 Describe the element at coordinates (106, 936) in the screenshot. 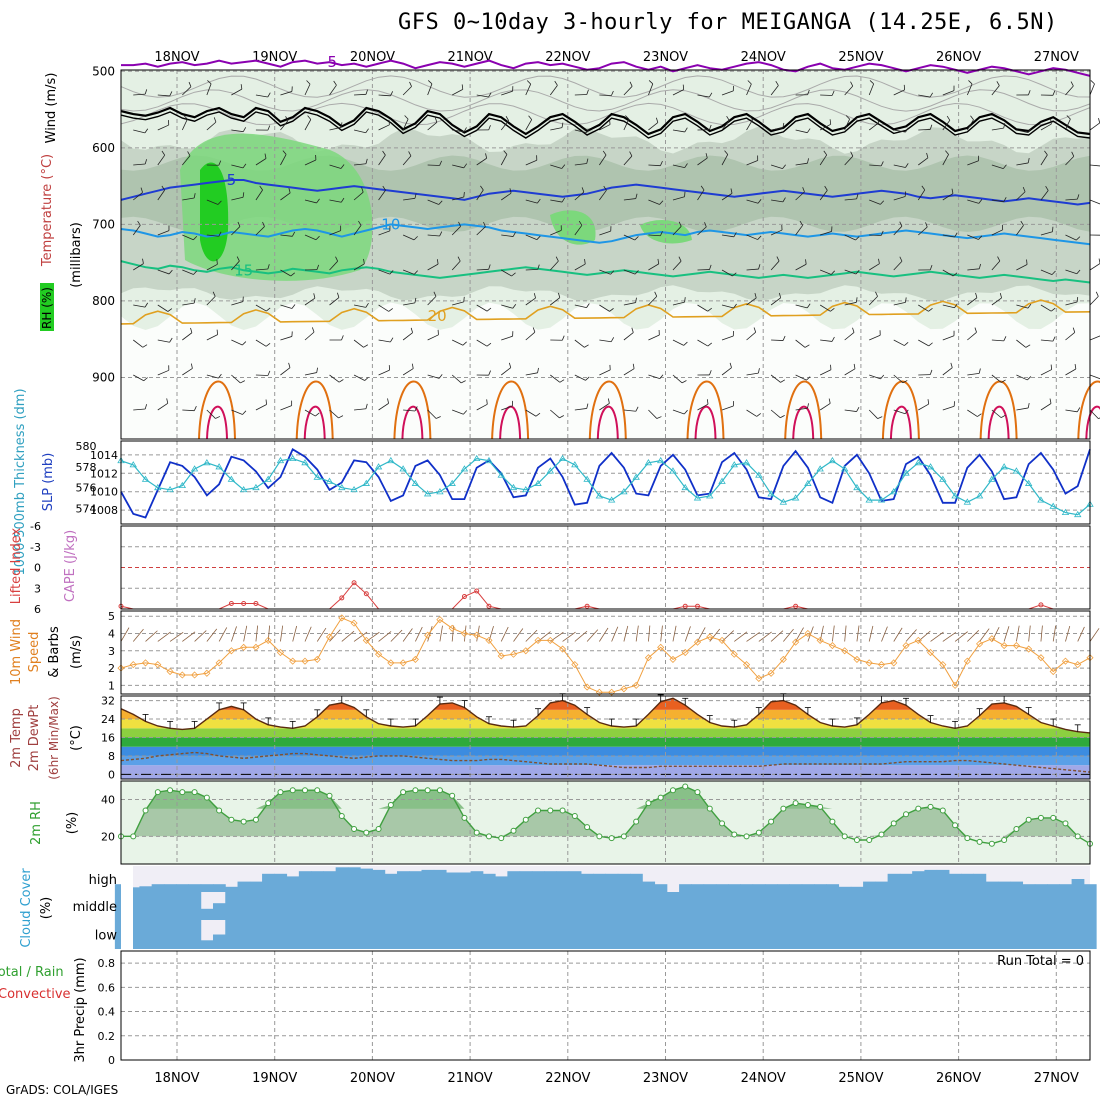

I see `cloud-row-label: low` at that location.